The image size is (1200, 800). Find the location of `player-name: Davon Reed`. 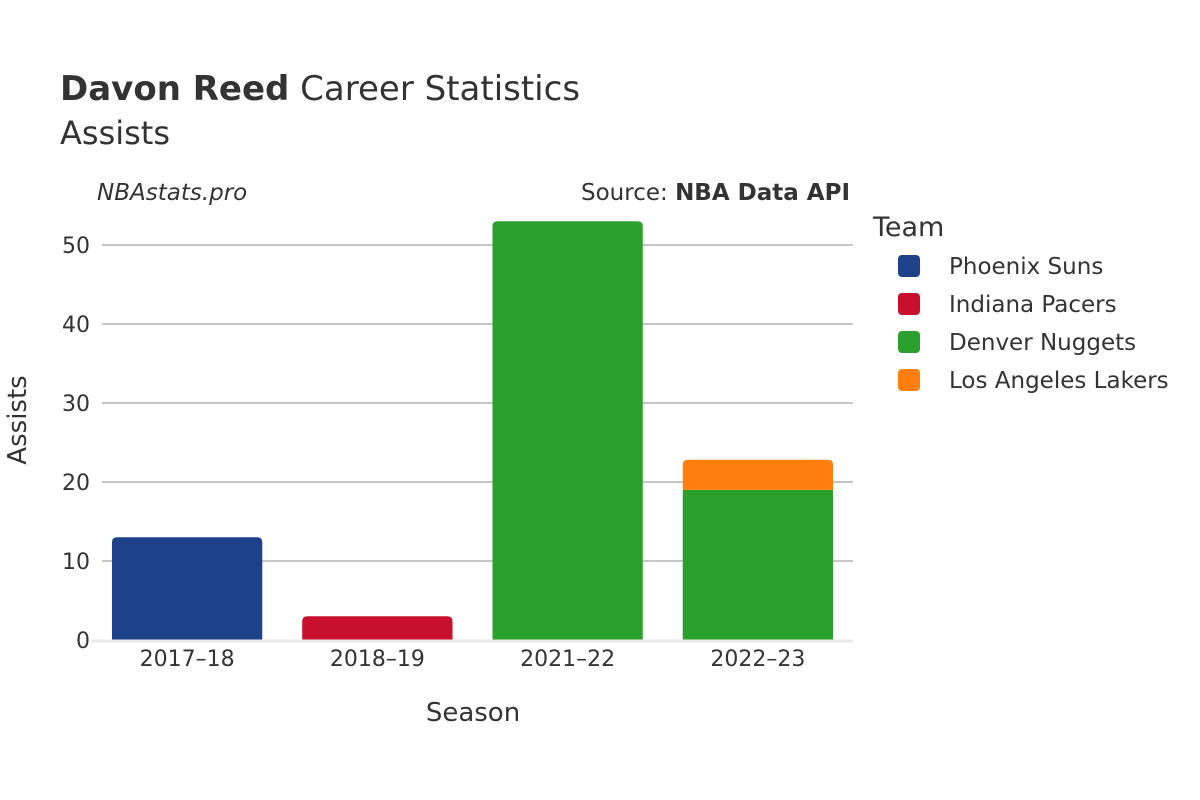

player-name: Davon Reed is located at coordinates (174, 89).